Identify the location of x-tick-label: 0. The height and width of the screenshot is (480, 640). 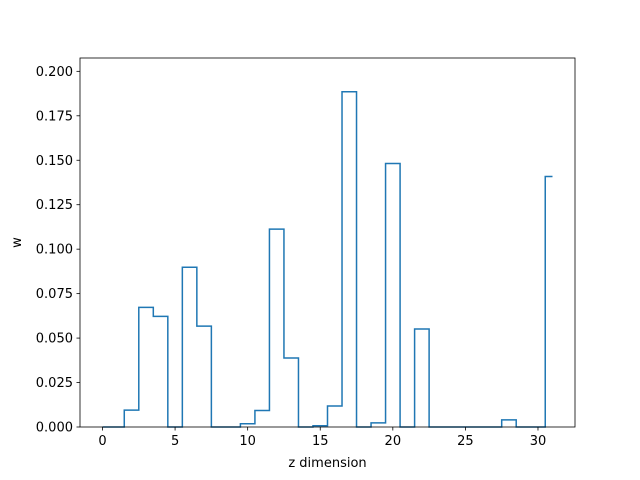
(102, 441).